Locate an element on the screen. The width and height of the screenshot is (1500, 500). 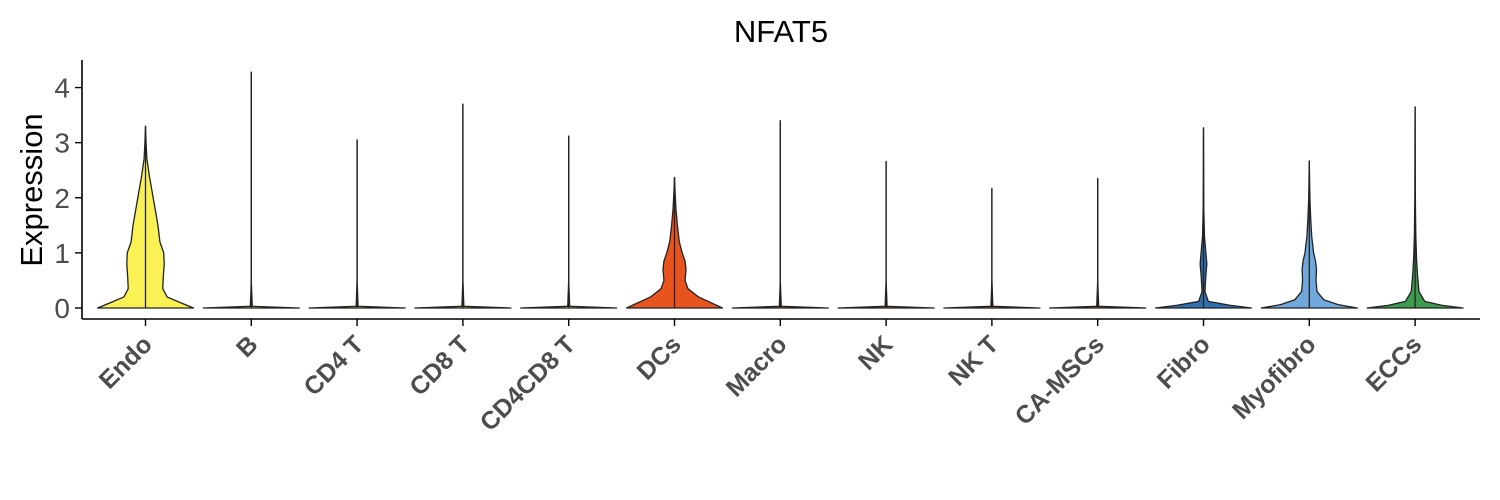
x-tick-label-macro: Macro is located at coordinates (757, 366).